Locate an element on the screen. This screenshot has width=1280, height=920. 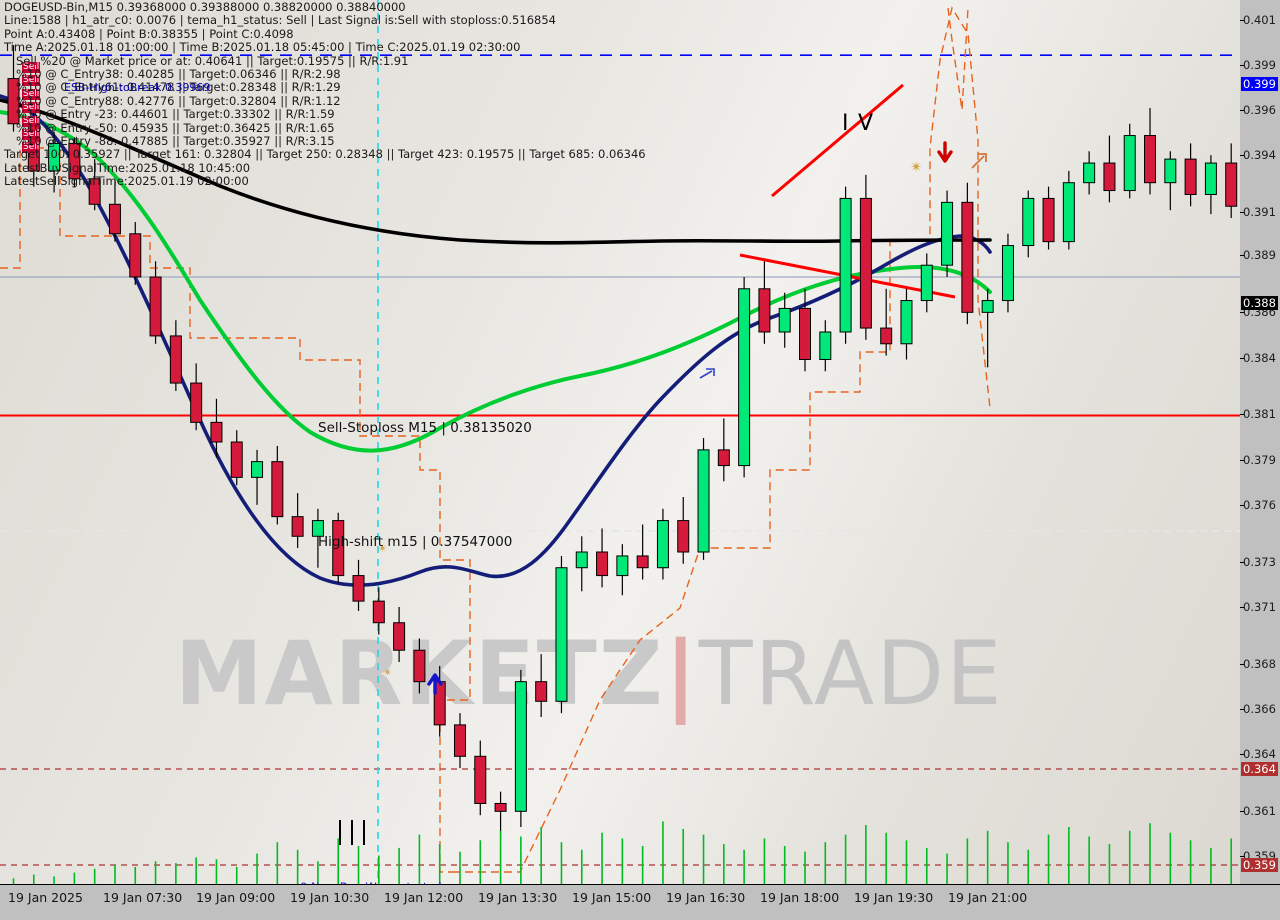
sell-tag-3: Sell is located at coordinates (31, 108).